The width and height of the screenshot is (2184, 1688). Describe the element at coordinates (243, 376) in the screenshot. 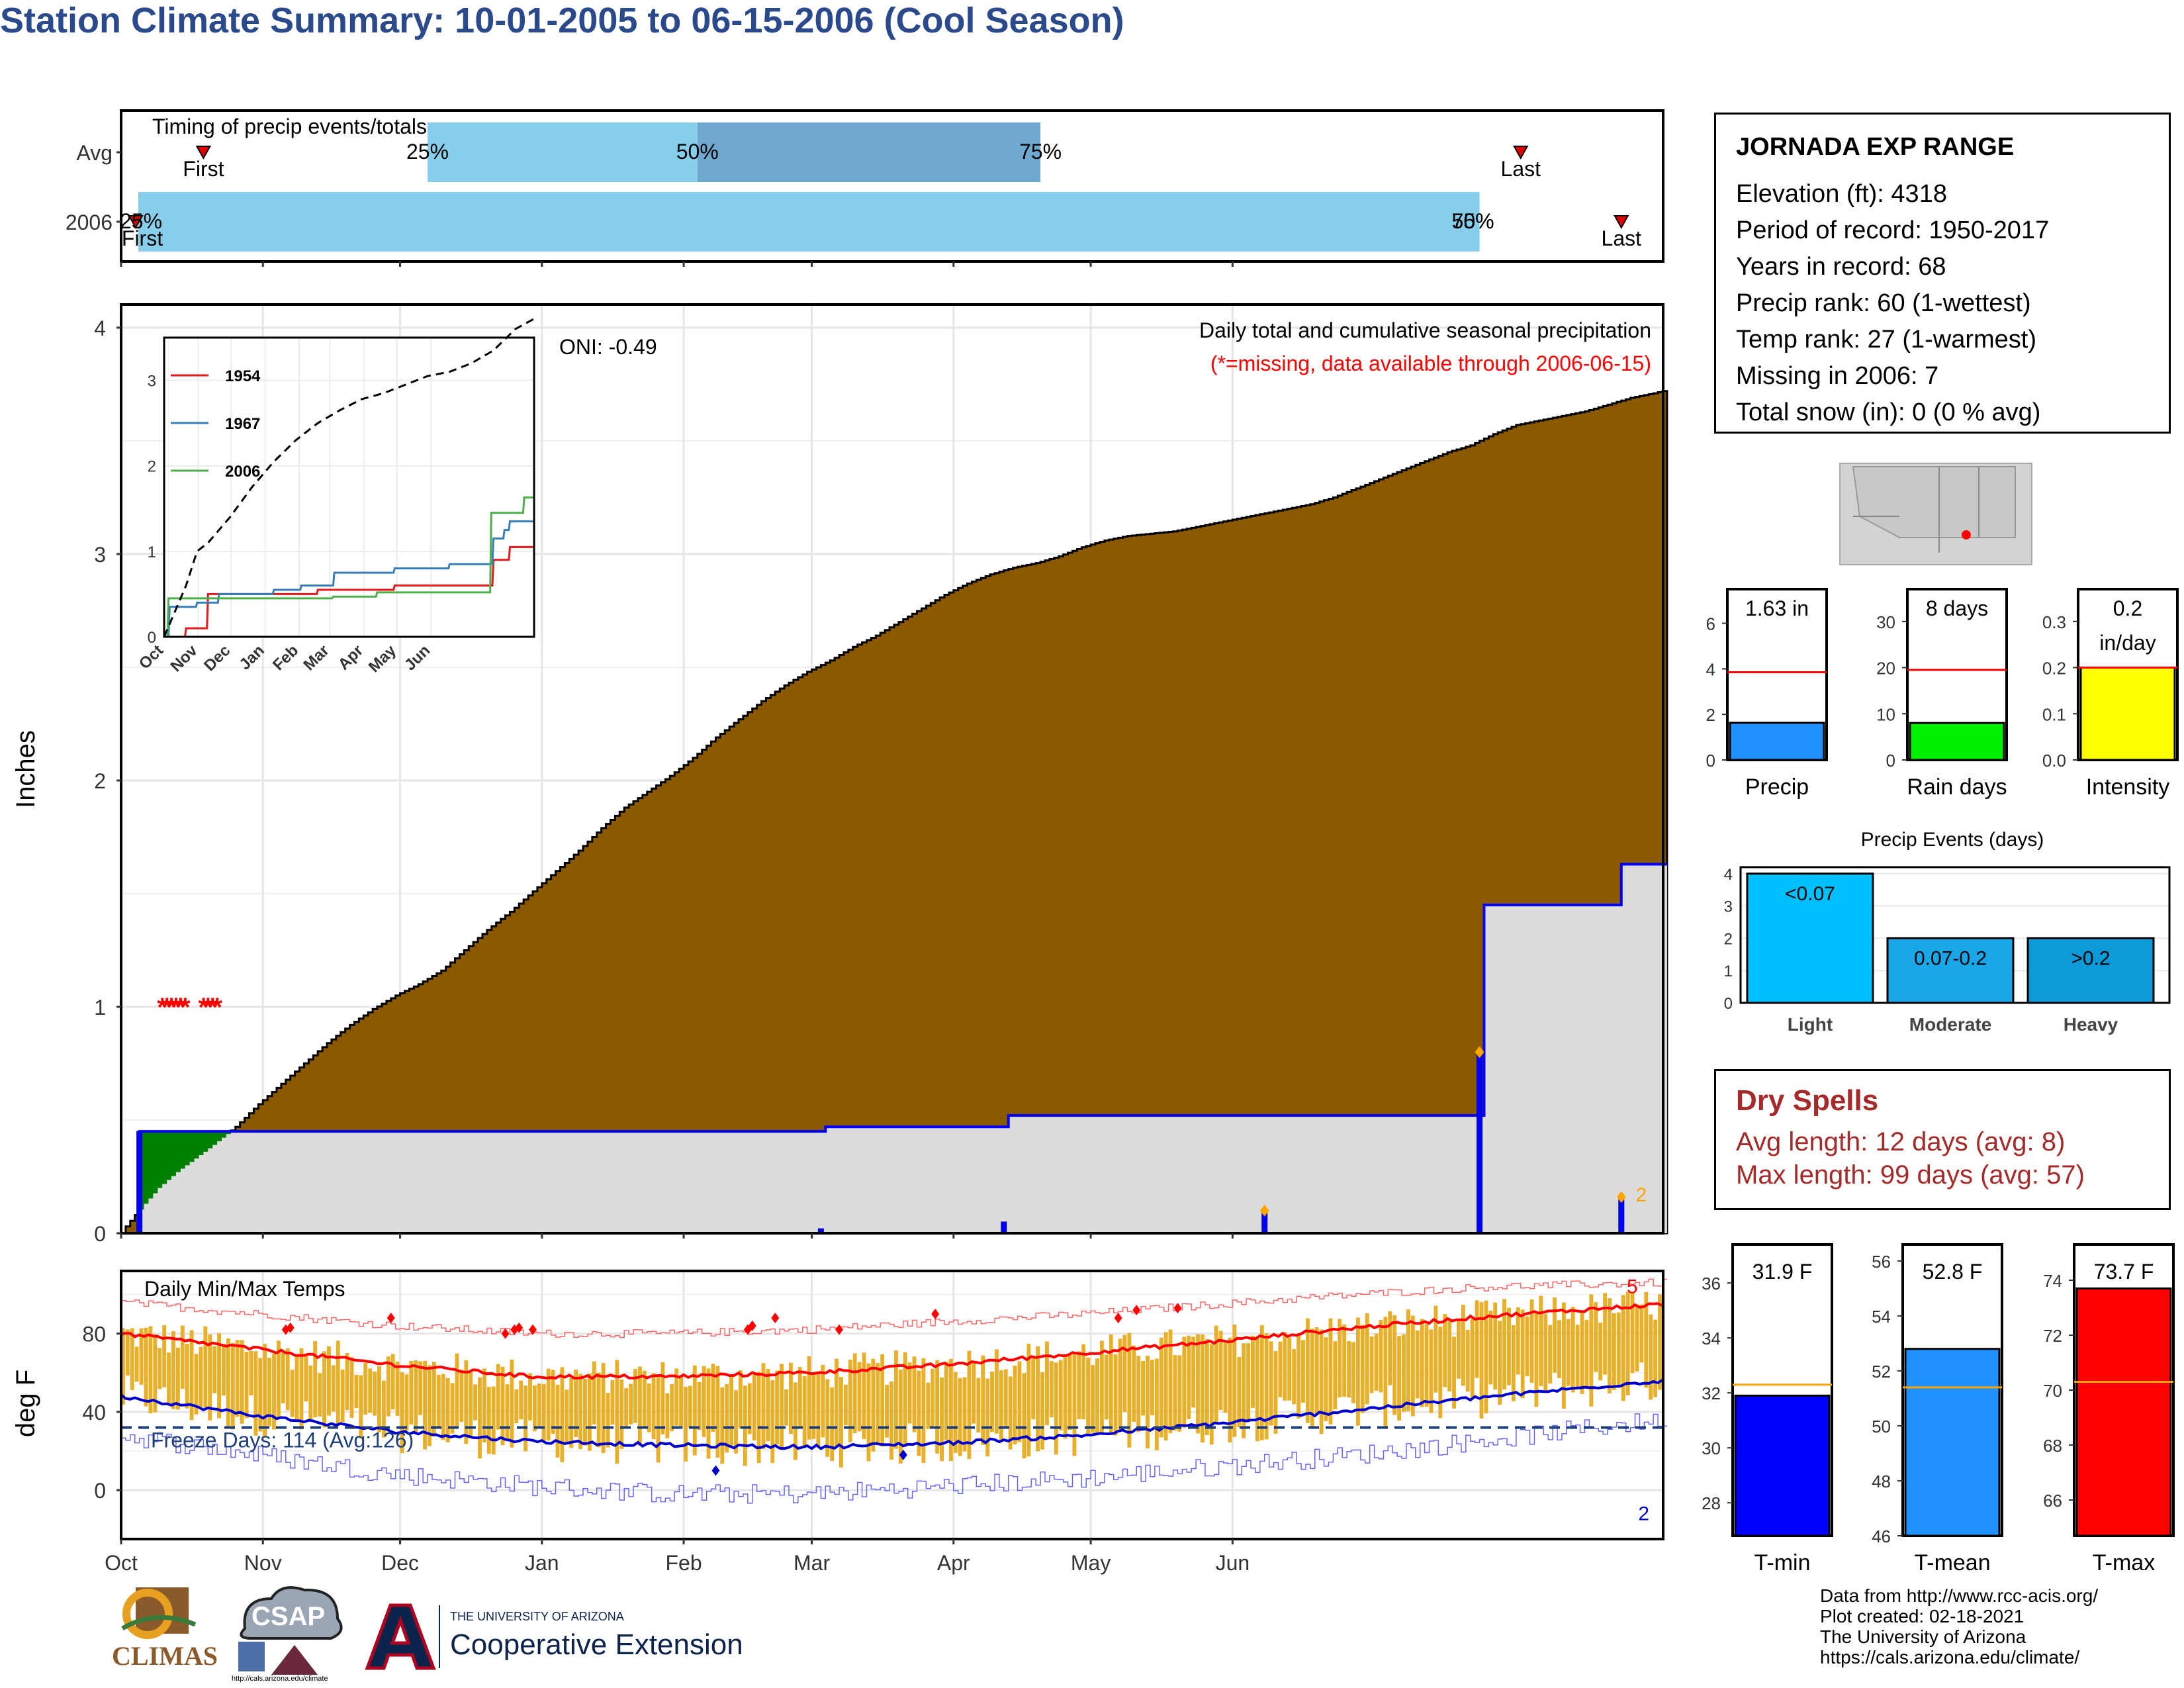

I see `inset-legend-label: 1954` at that location.